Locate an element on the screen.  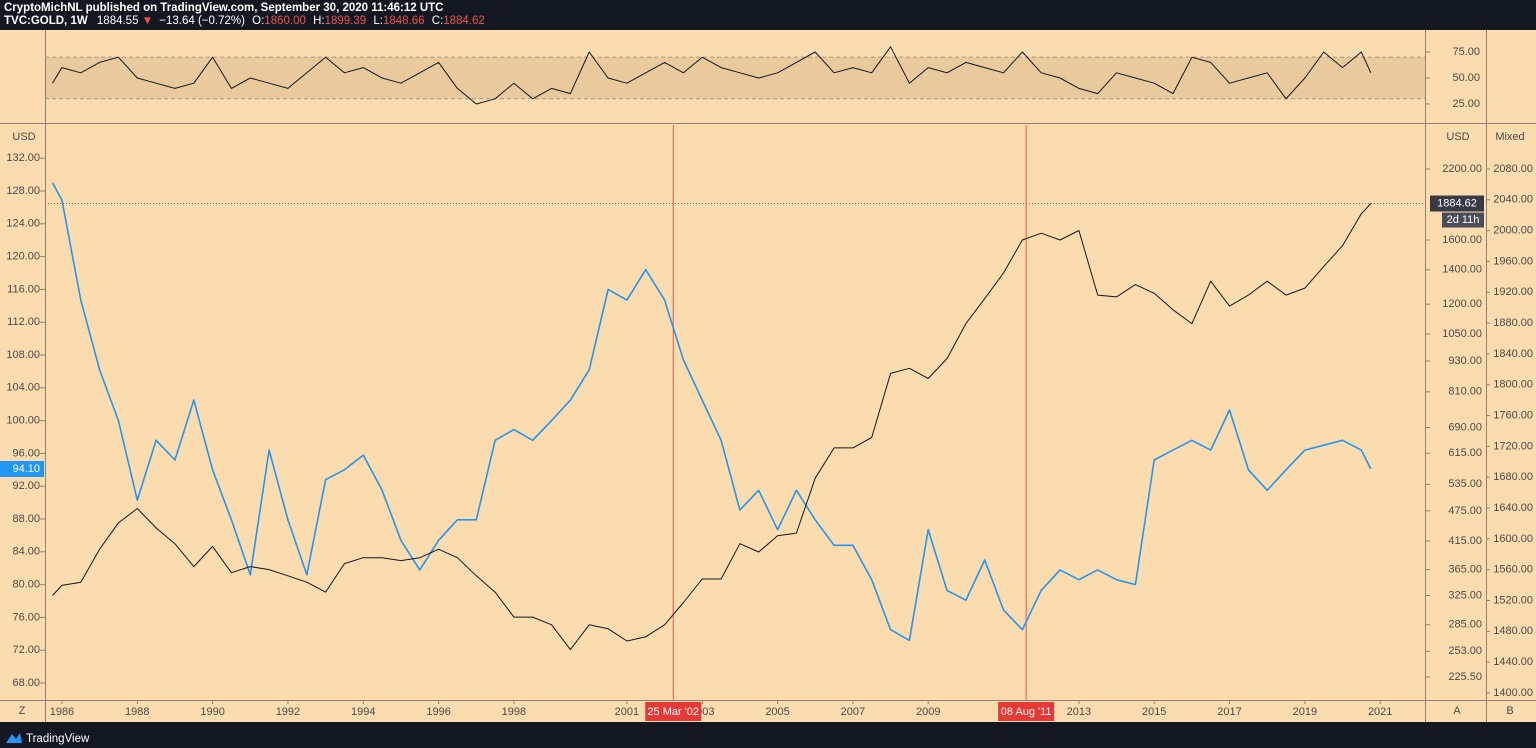
change: −13.64 (−0.72%) is located at coordinates (202, 21).